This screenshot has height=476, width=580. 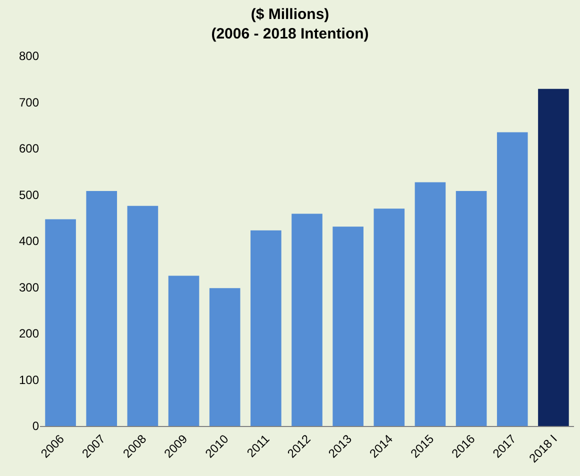 I want to click on chart-subtitle: (2006 - 2018 Intention), so click(x=290, y=34).